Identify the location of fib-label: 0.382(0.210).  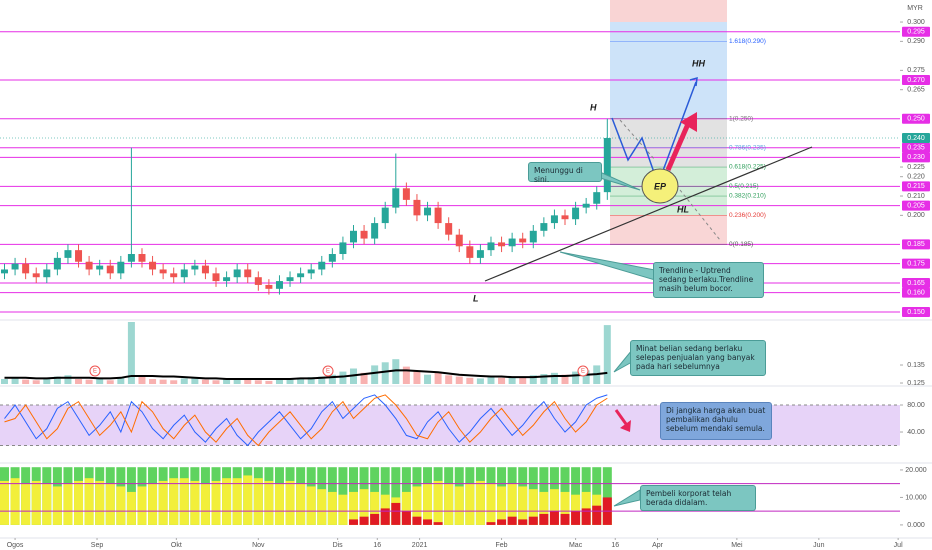
(747, 196).